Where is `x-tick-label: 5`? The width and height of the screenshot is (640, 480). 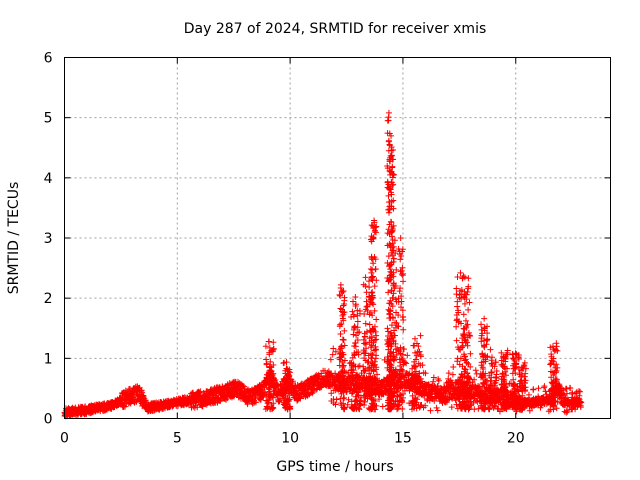 x-tick-label: 5 is located at coordinates (177, 439).